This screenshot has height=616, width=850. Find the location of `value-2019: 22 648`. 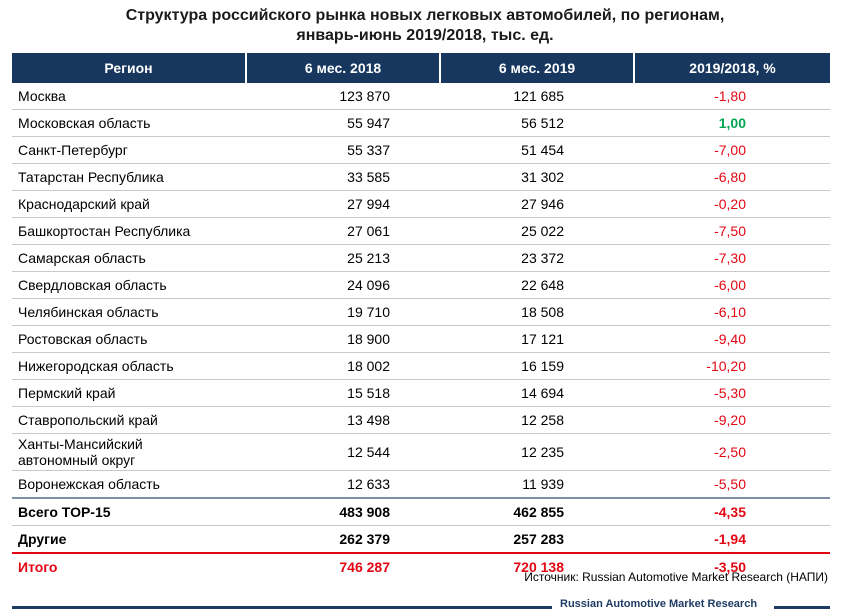

value-2019: 22 648 is located at coordinates (537, 285).